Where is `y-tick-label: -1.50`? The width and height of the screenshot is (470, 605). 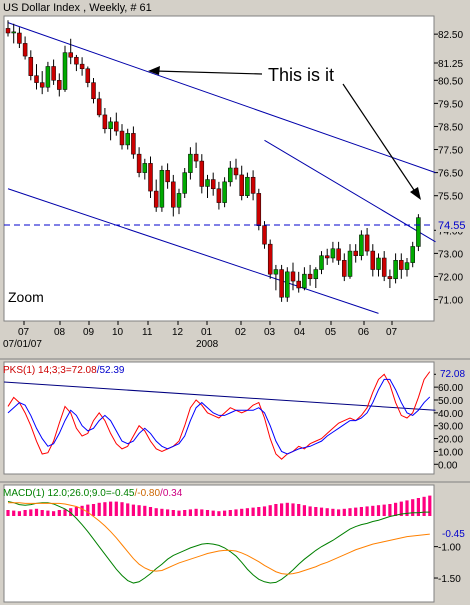 y-tick-label: -1.50 is located at coordinates (449, 579).